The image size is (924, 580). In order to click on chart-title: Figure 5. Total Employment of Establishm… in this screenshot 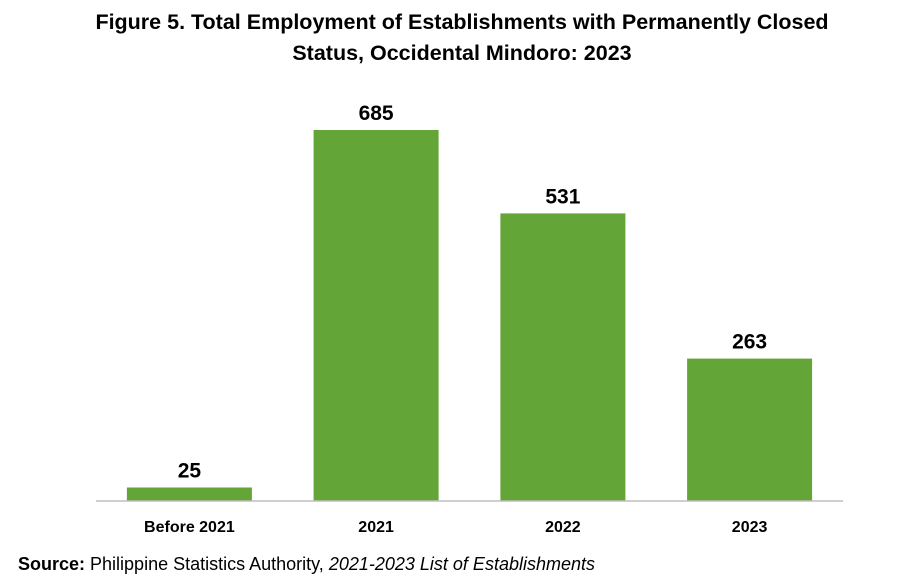, I will do `click(462, 38)`.